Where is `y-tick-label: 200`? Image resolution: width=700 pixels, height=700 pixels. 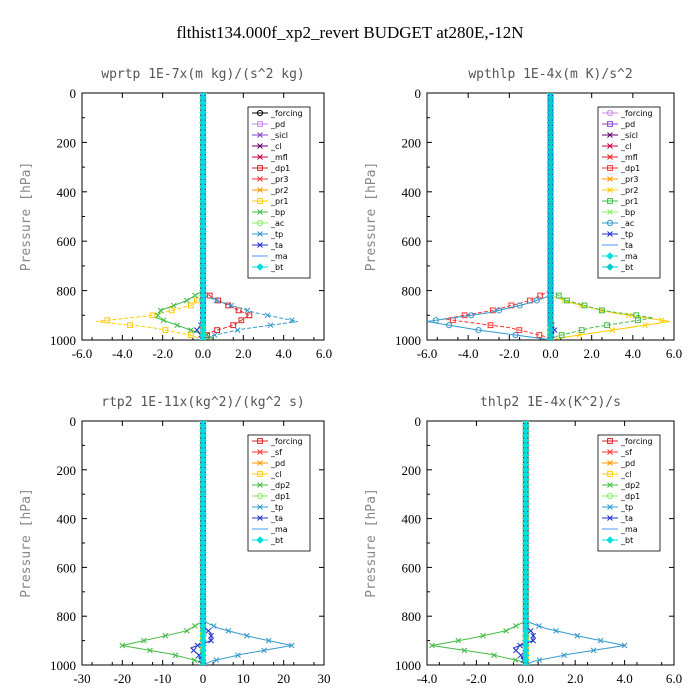 y-tick-label: 200 is located at coordinates (412, 142).